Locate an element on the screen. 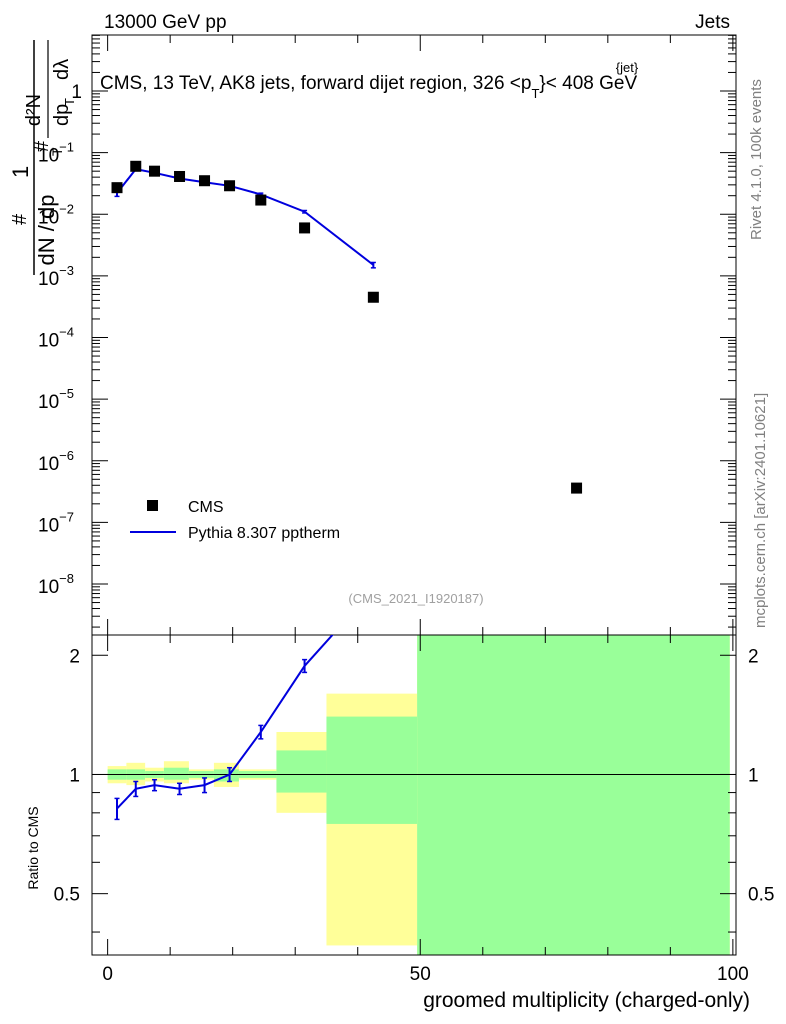 The height and width of the screenshot is (1024, 786). y-tick-label: 10⁻¹ is located at coordinates (56, 153).